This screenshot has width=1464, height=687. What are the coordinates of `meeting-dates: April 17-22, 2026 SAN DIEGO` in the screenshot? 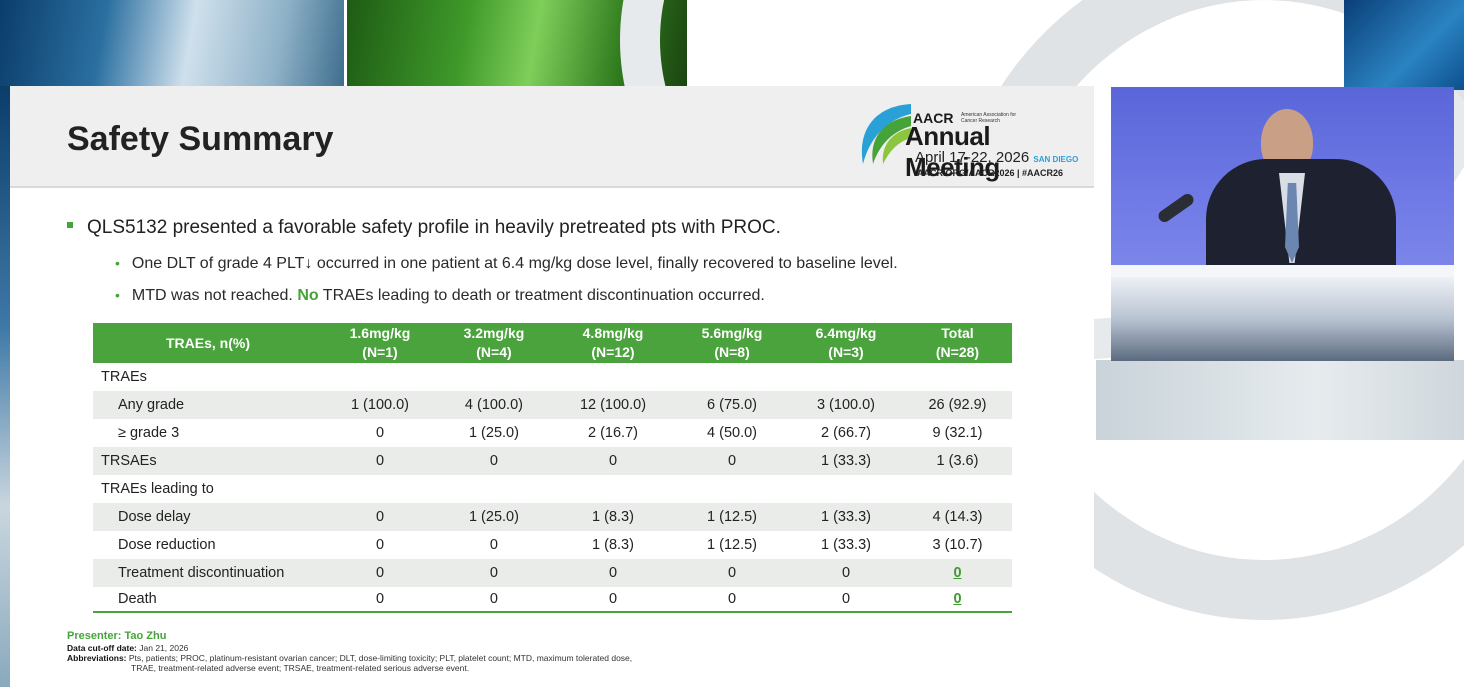 It's located at (997, 157).